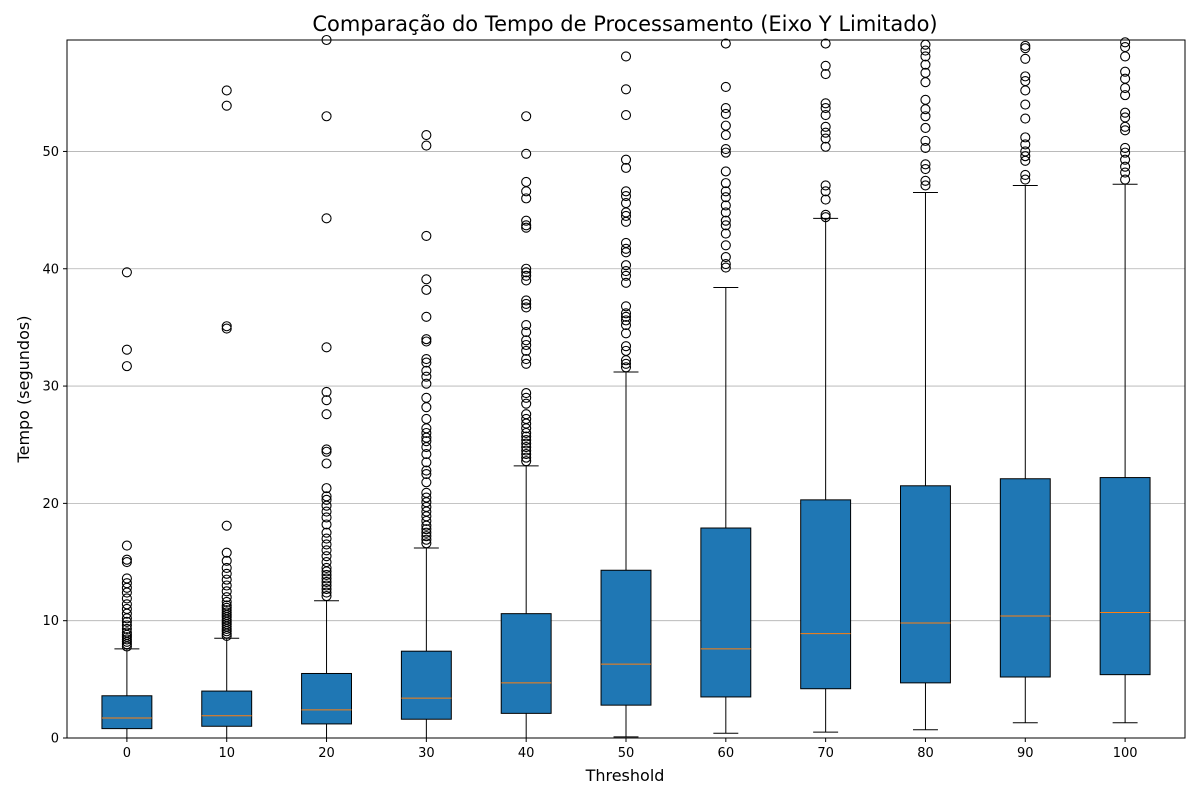 The height and width of the screenshot is (800, 1200). What do you see at coordinates (1025, 753) in the screenshot?
I see `x-tick-label: 90` at bounding box center [1025, 753].